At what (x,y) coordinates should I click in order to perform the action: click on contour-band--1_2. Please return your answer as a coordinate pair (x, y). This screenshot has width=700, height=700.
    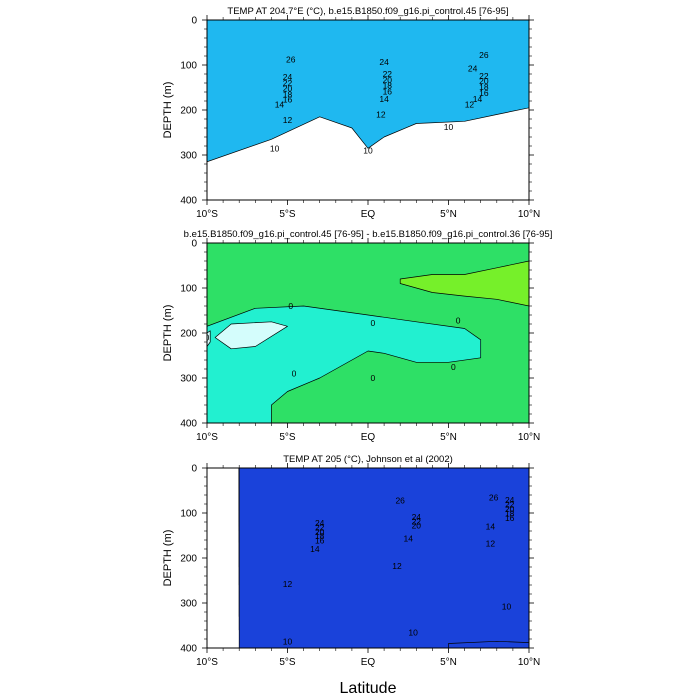
    Looking at the image, I should click on (209, 338).